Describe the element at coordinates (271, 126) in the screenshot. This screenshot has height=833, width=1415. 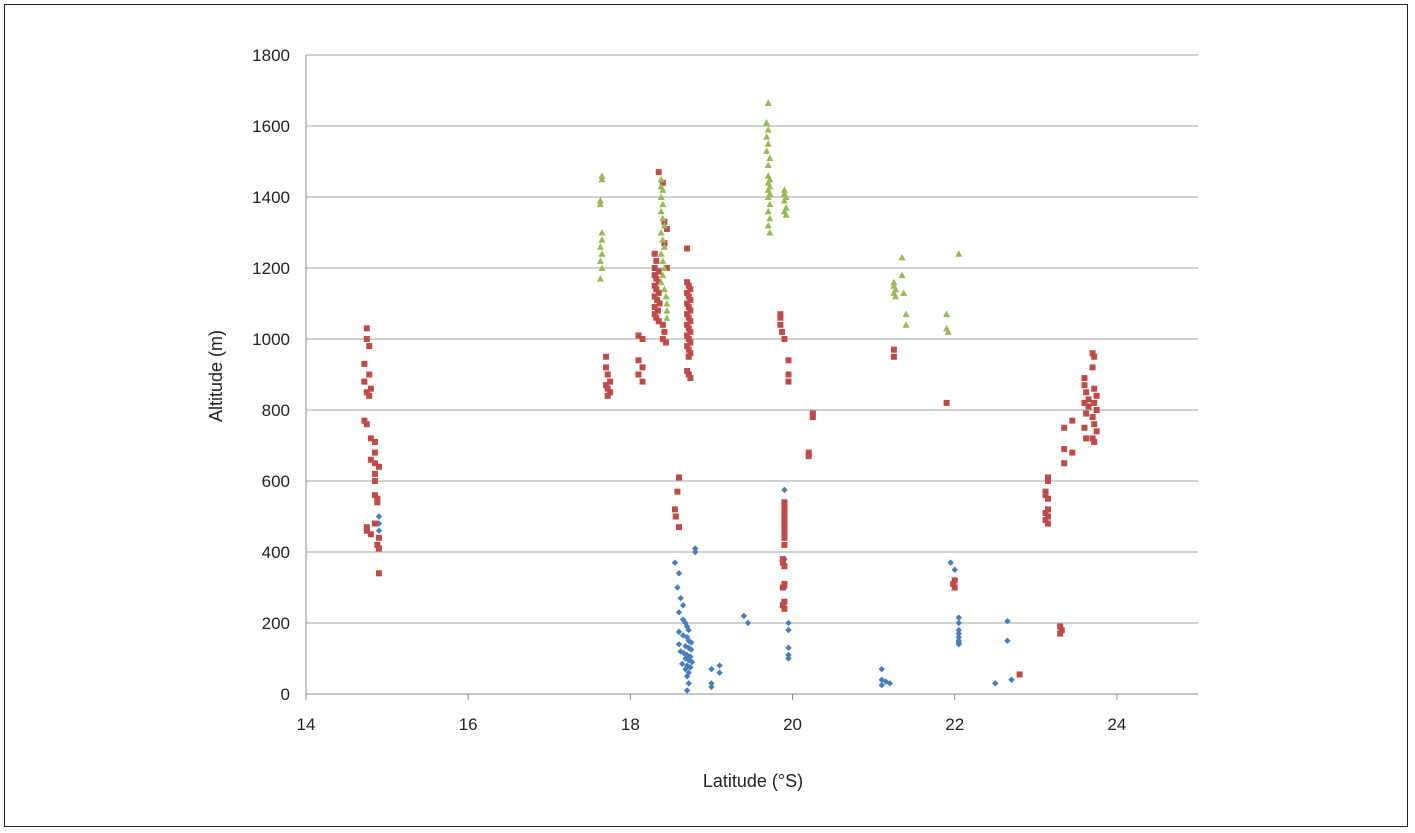
I see `y-tick-label: 1600` at that location.